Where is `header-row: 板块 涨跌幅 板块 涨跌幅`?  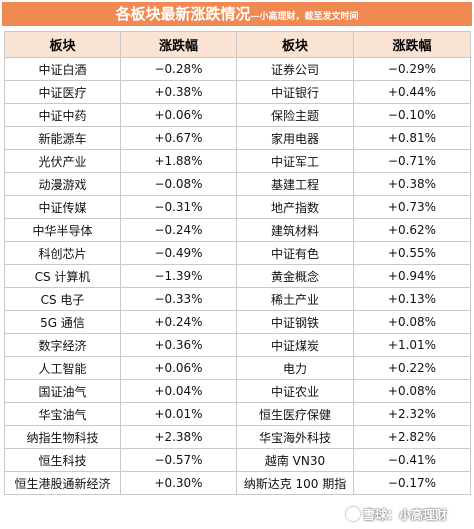
header-row: 板块 涨跌幅 板块 涨跌幅 is located at coordinates (237, 44).